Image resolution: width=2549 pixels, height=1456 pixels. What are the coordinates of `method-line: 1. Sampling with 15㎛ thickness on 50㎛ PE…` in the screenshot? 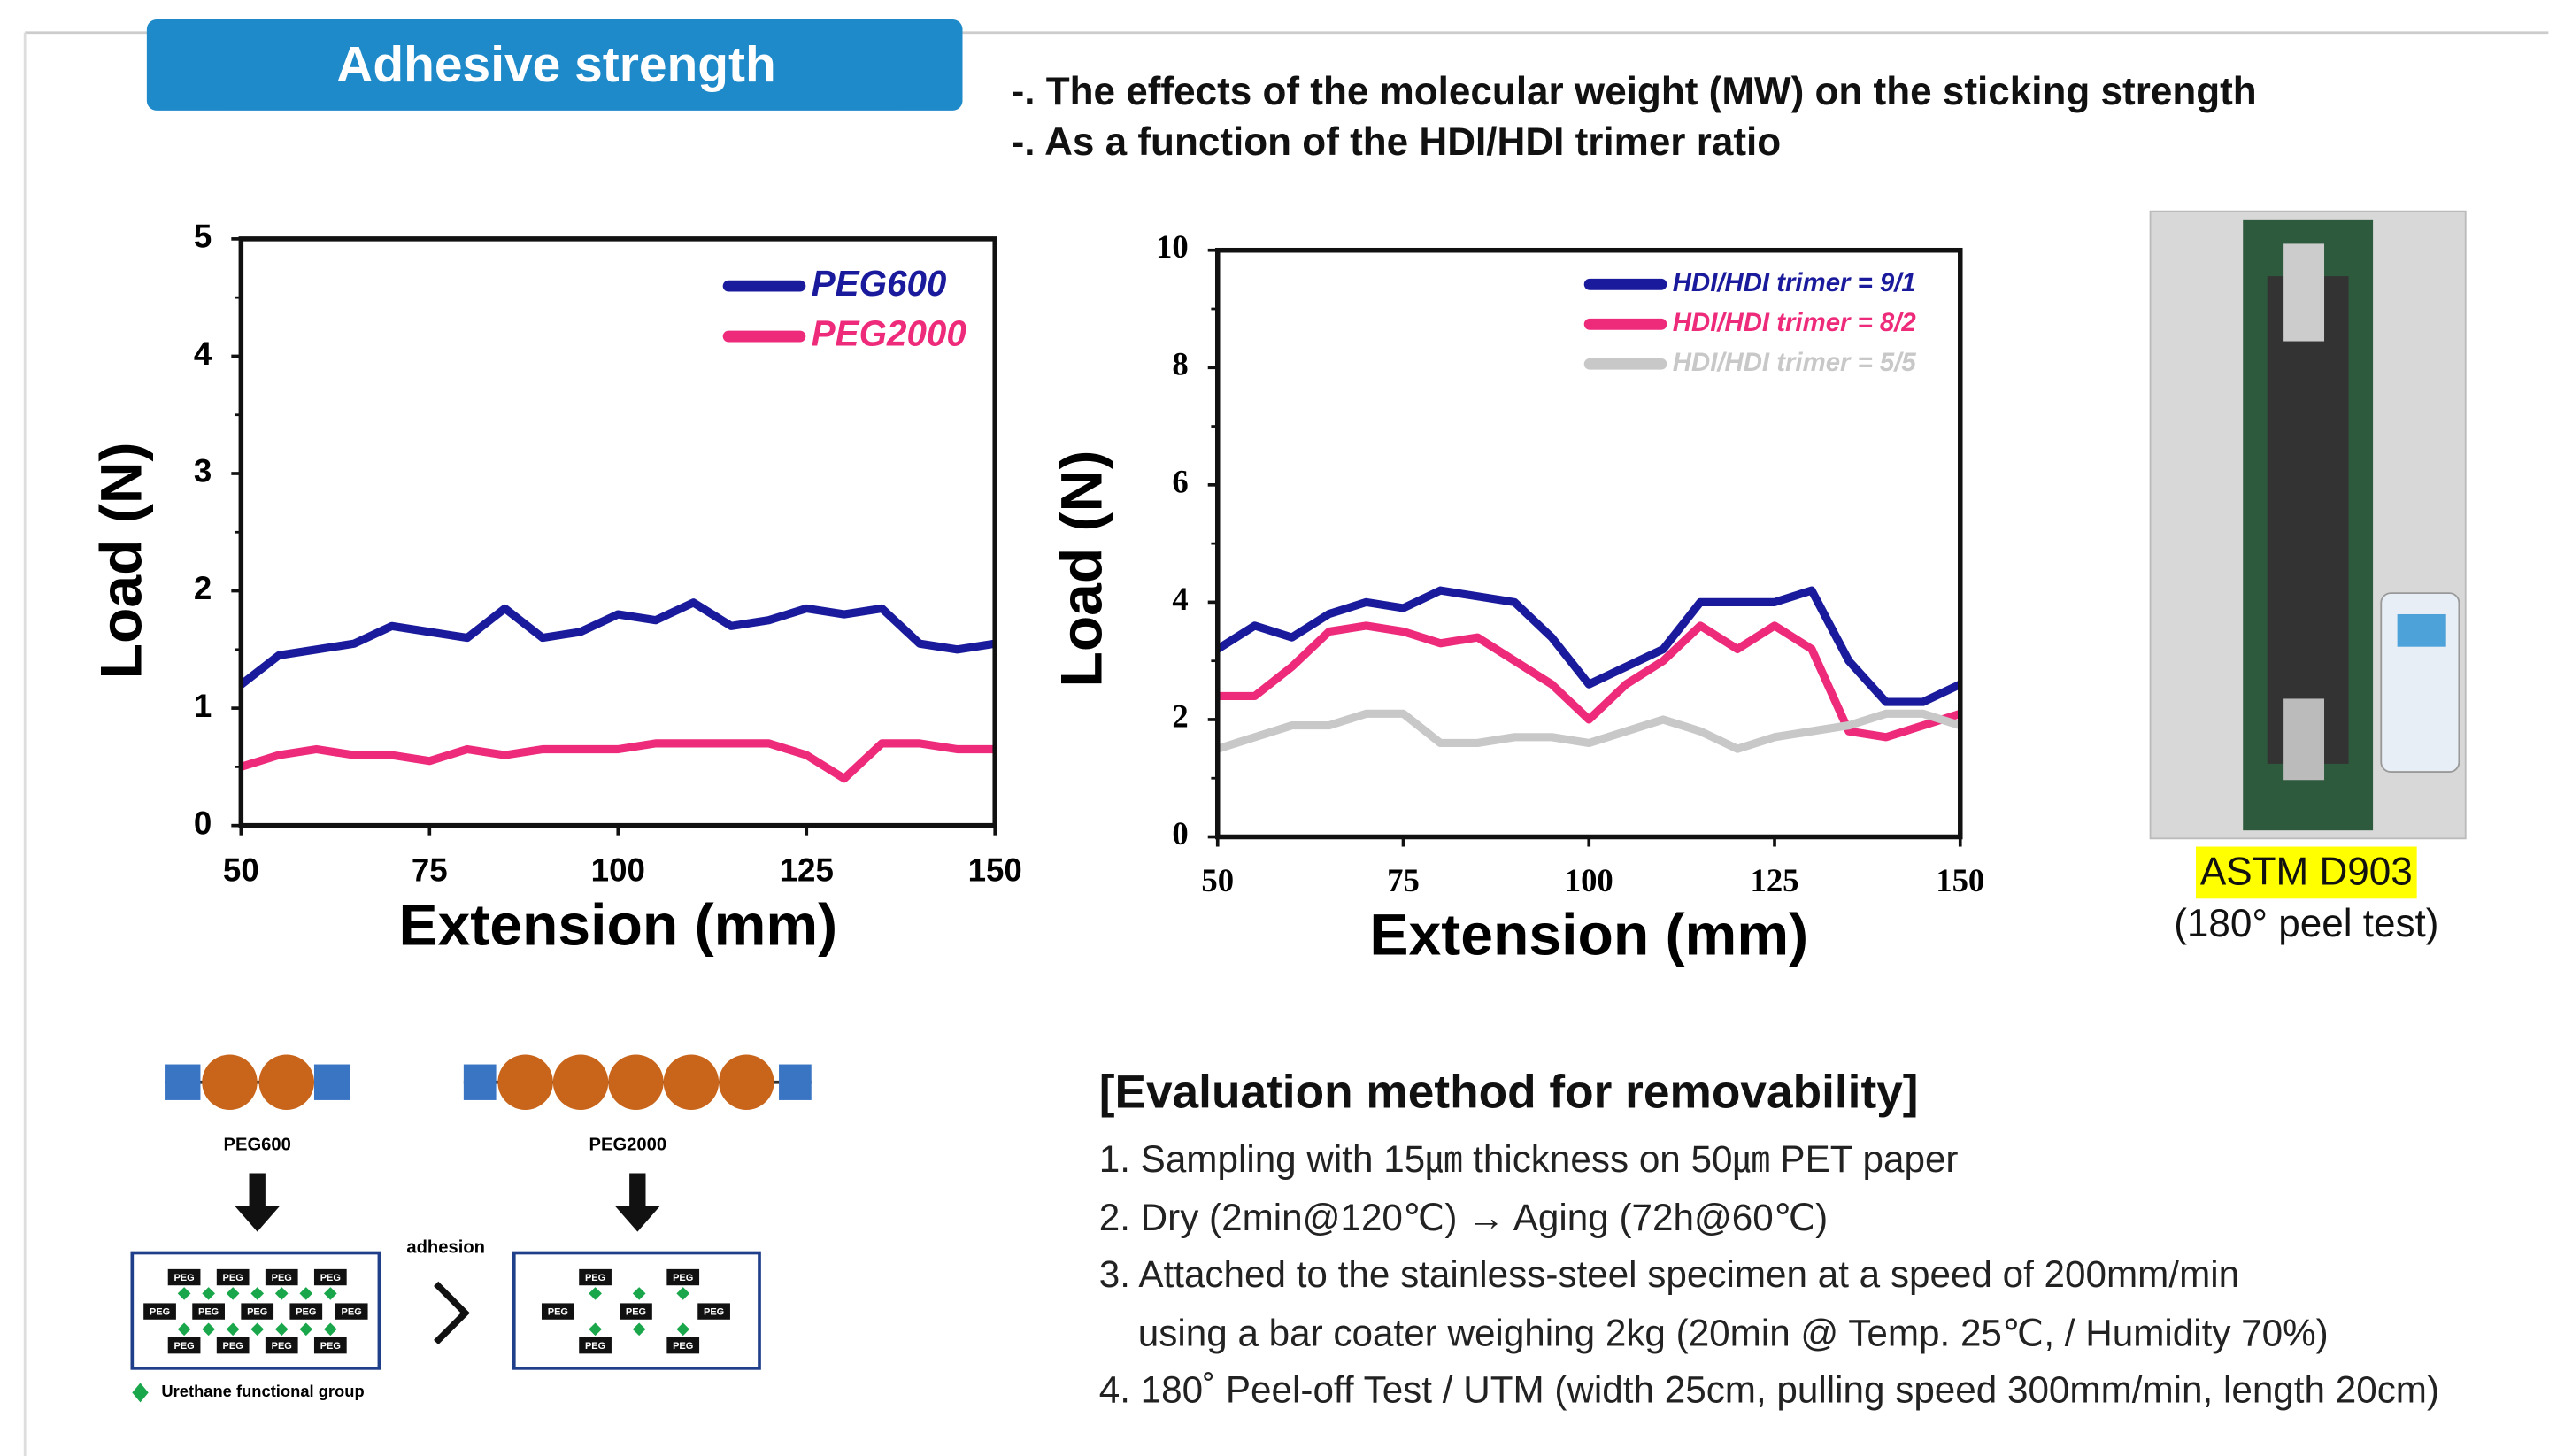 It's located at (1529, 1159).